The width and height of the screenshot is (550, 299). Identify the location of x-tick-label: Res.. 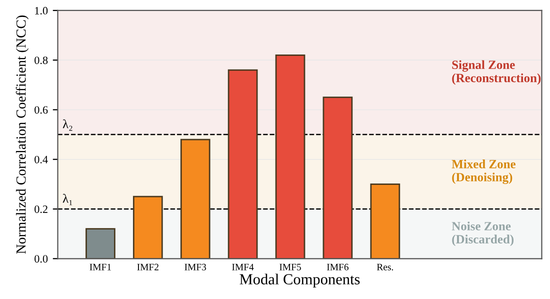
(385, 267).